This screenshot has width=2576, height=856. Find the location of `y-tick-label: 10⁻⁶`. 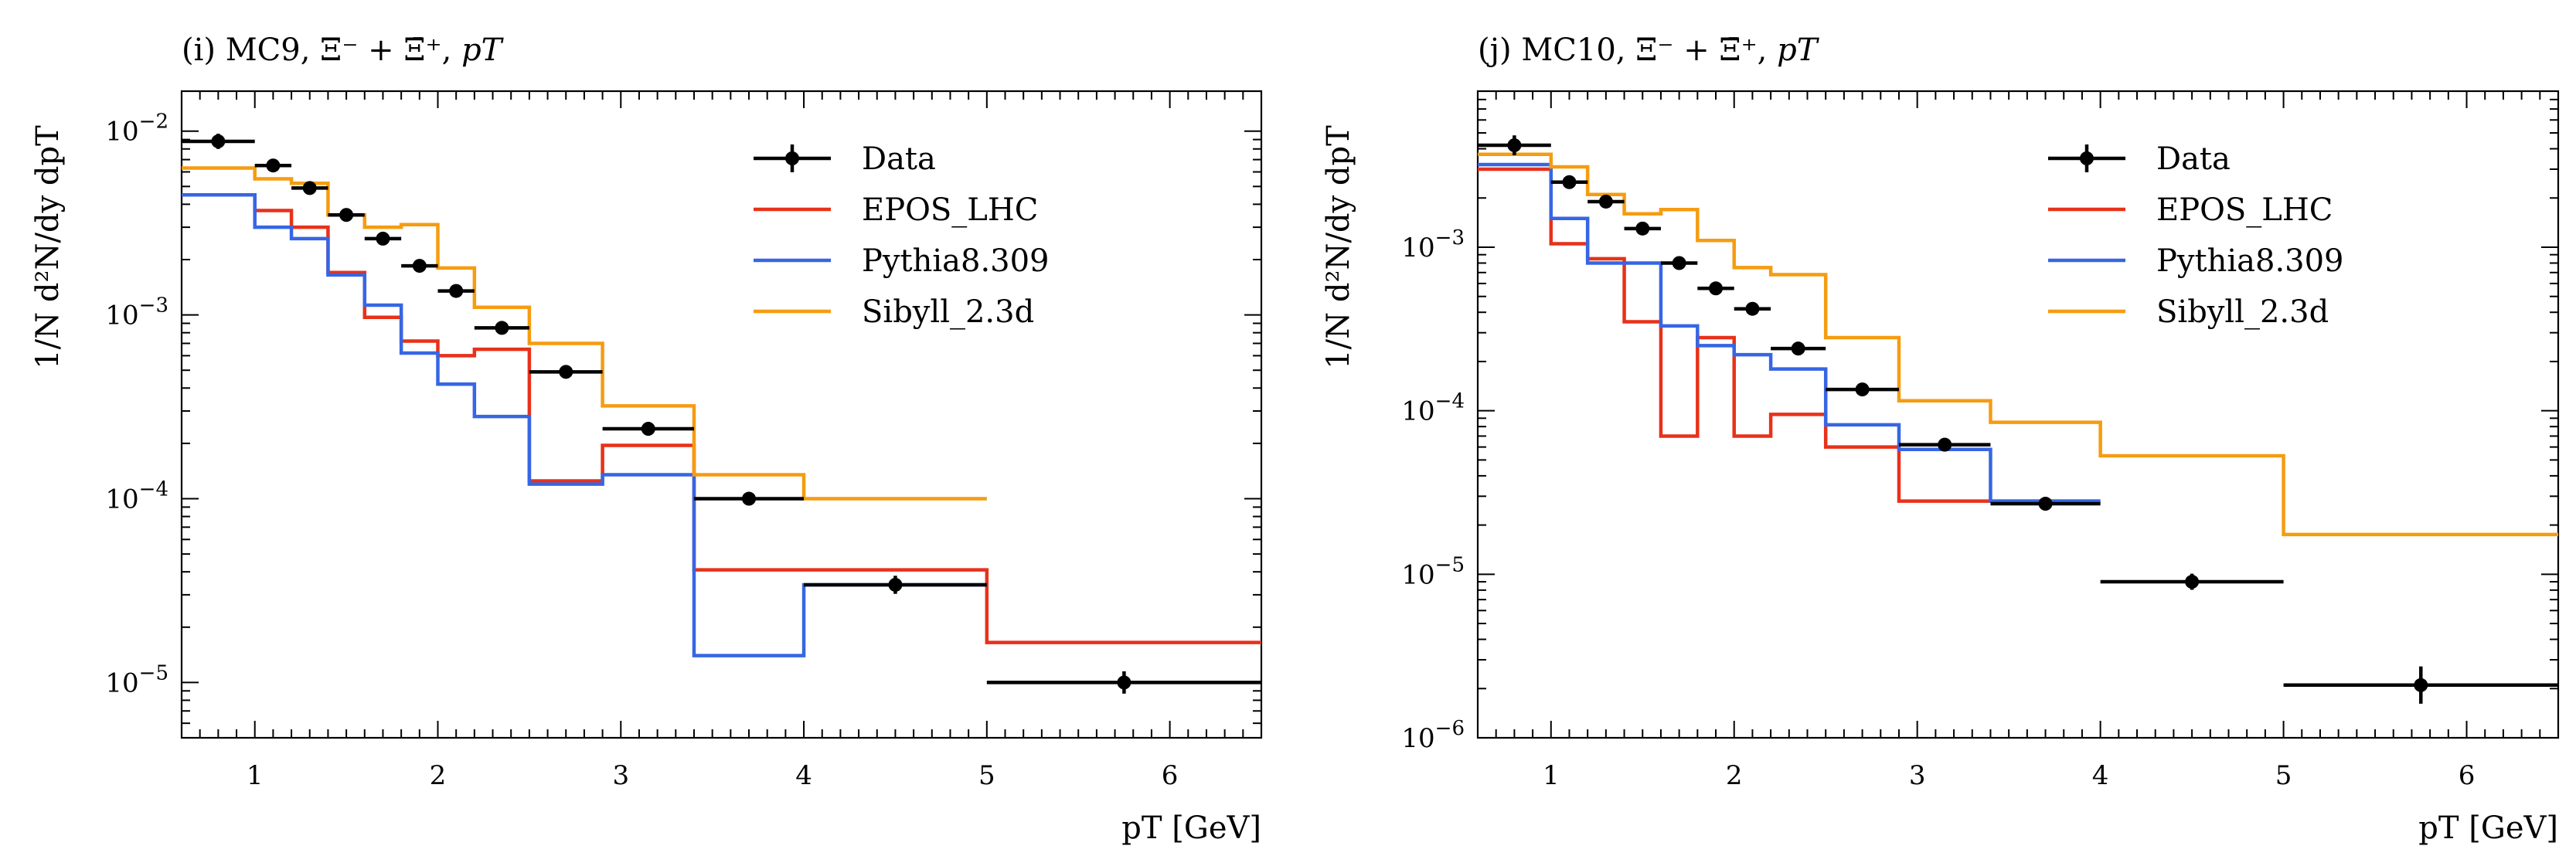

y-tick-label: 10⁻⁶ is located at coordinates (1433, 735).